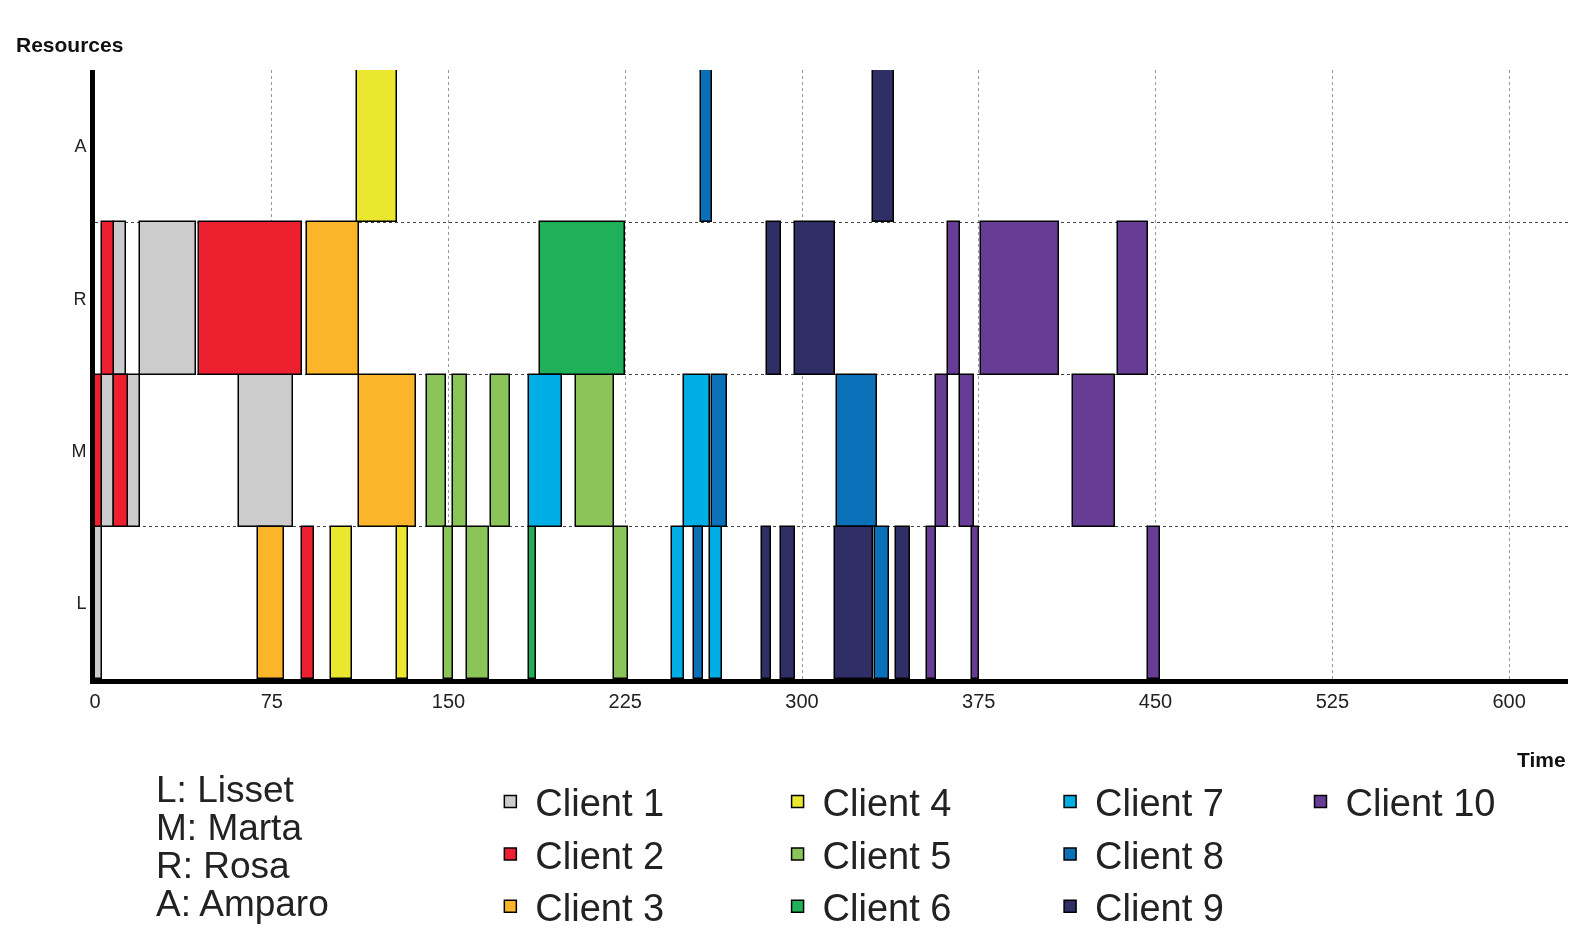  What do you see at coordinates (1509, 701) in the screenshot?
I see `x-tick-label: 600` at bounding box center [1509, 701].